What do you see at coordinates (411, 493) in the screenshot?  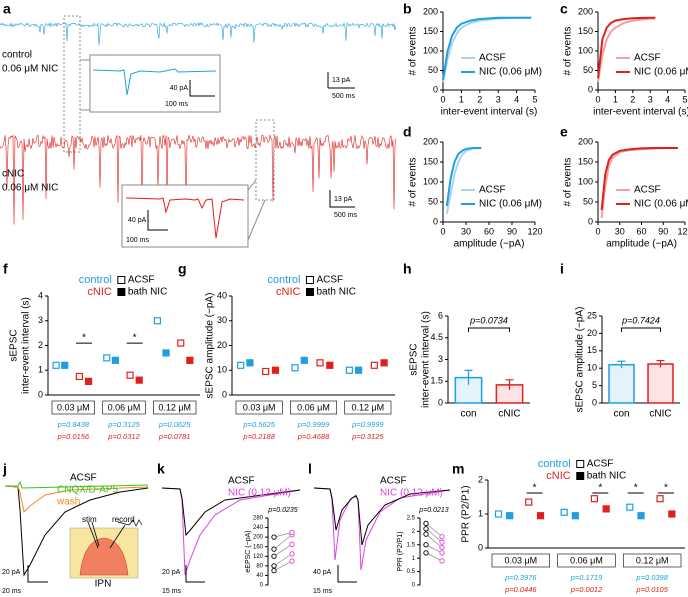 I see `legend-label: NIC (0.12 μM)` at bounding box center [411, 493].